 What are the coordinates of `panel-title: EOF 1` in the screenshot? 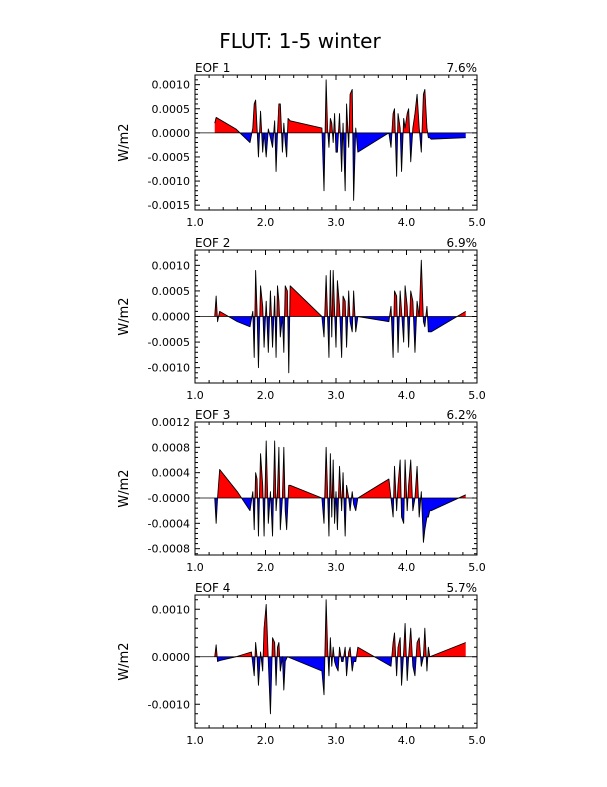 It's located at (212, 68).